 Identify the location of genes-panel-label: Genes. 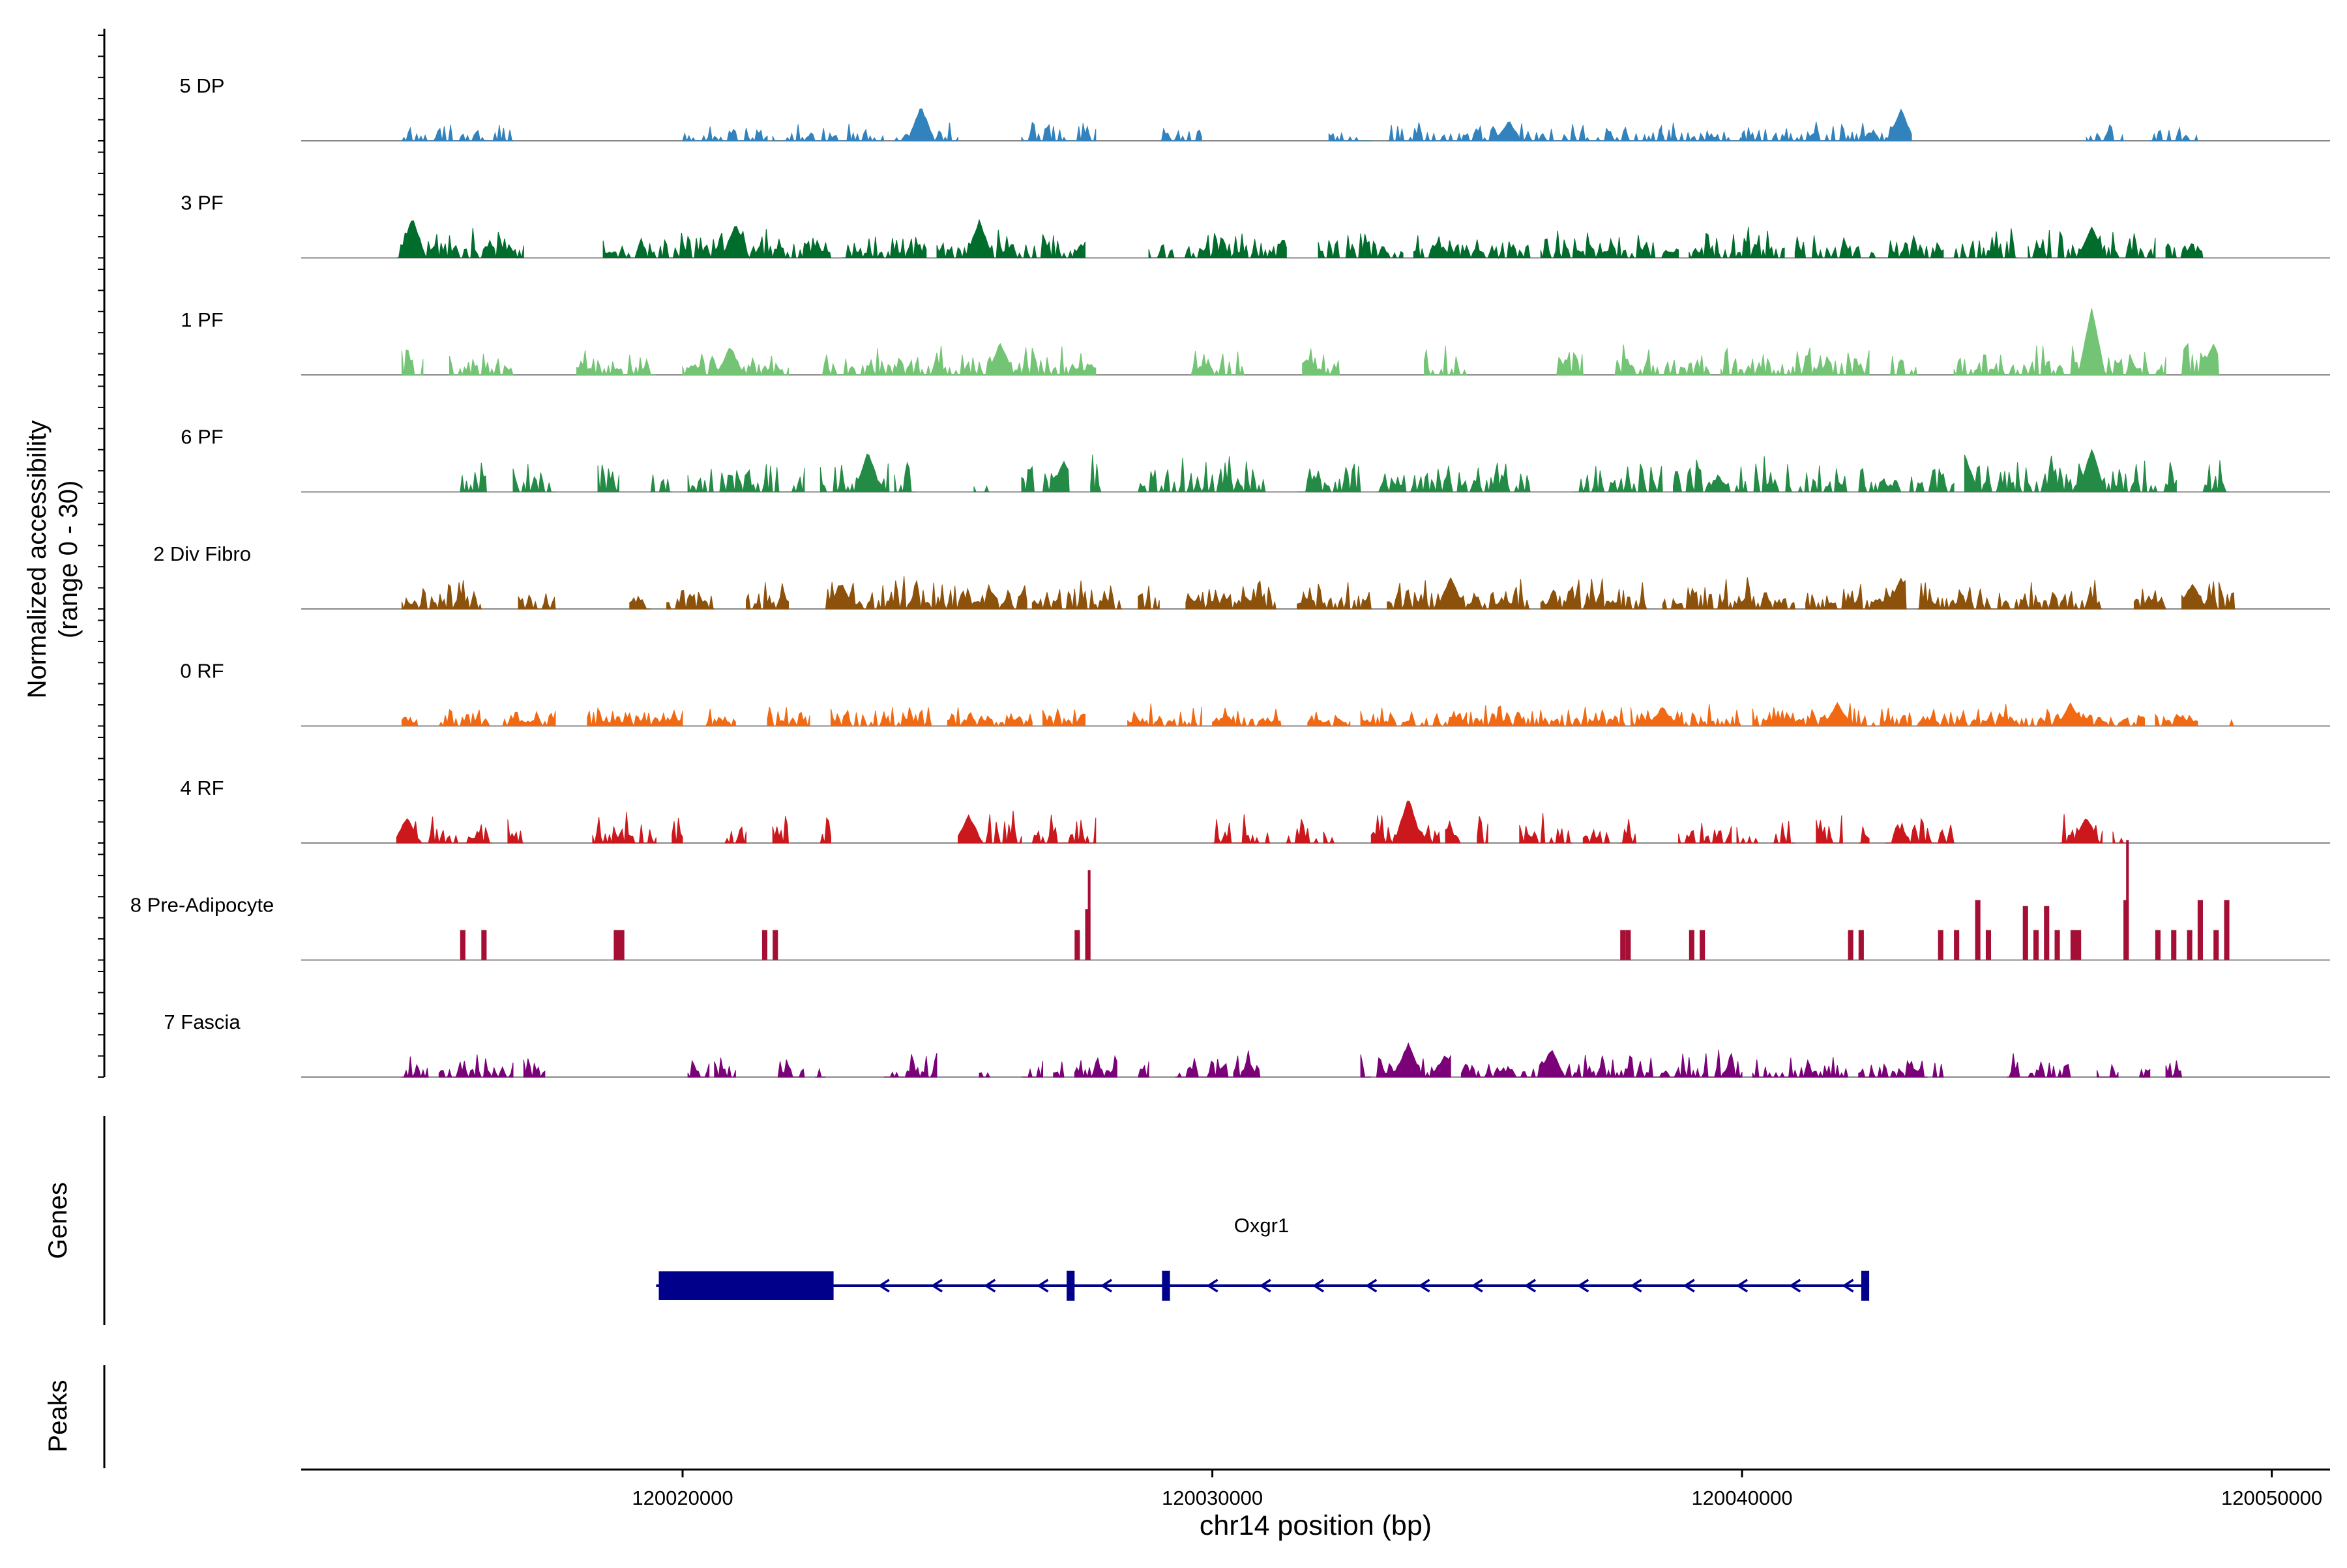
(58, 1221).